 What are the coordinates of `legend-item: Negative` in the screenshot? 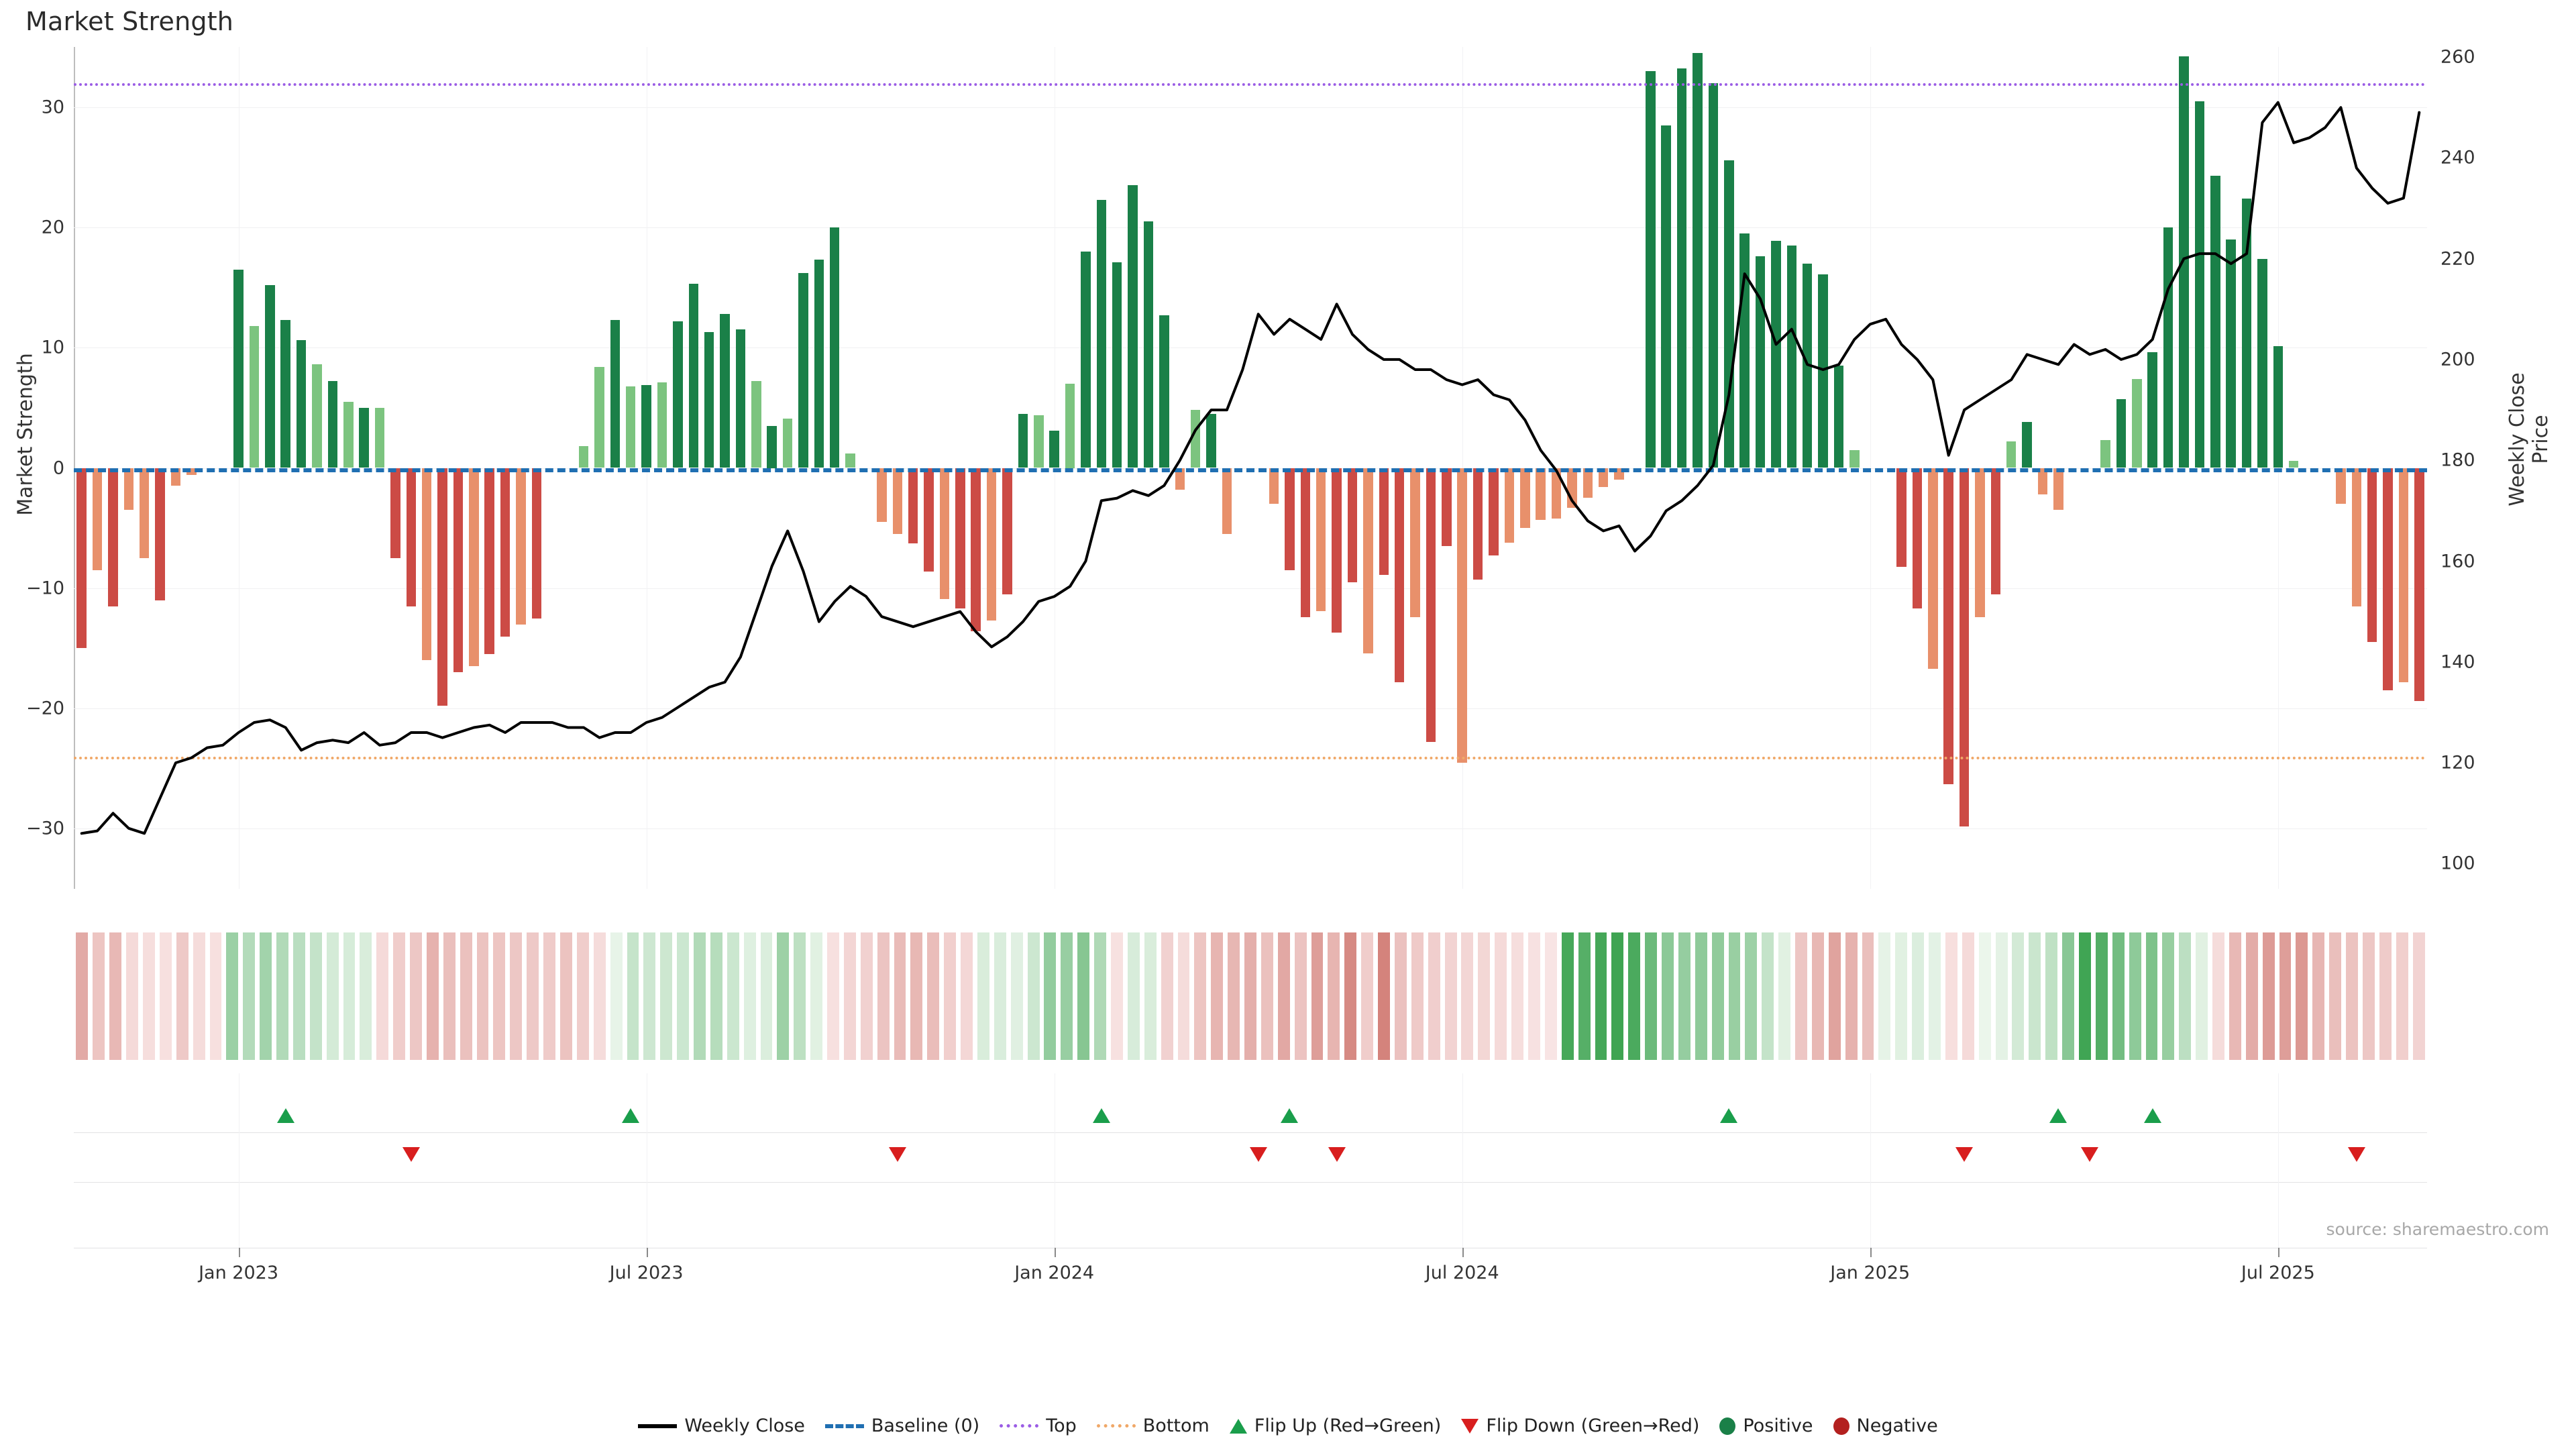 It's located at (1885, 1425).